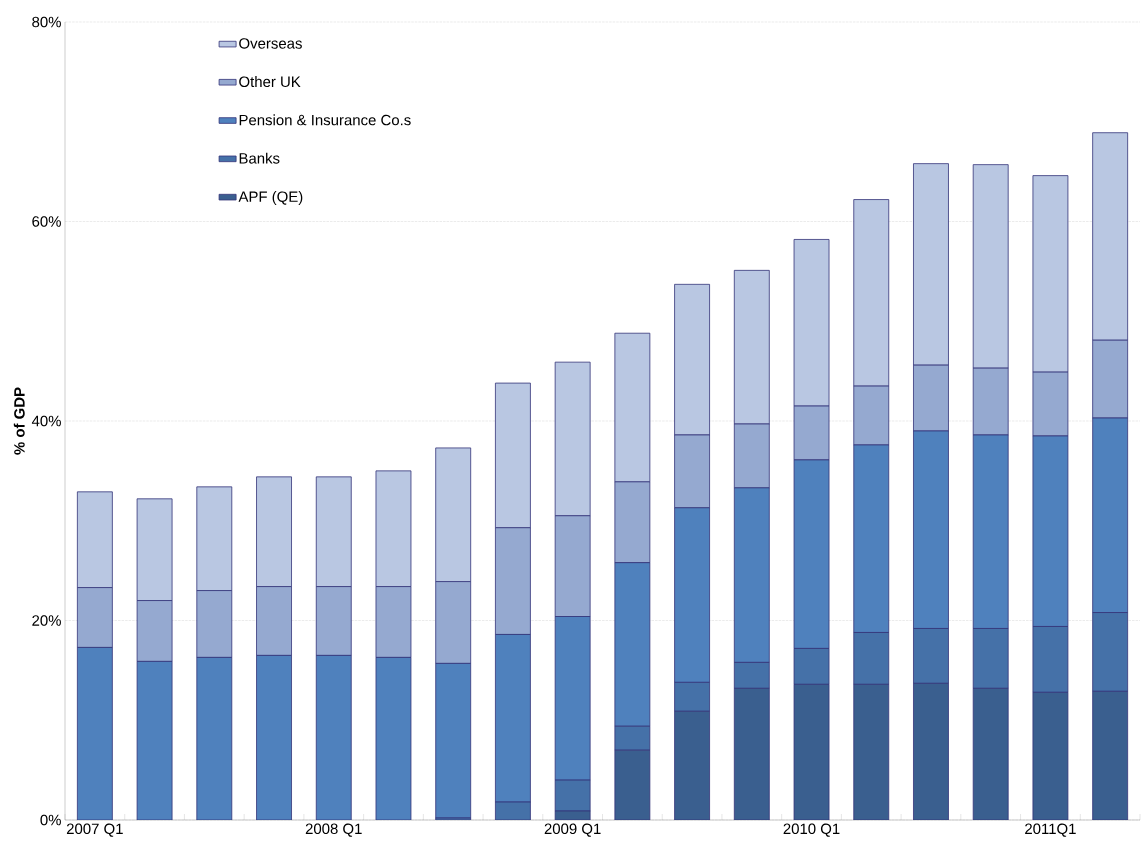 This screenshot has width=1147, height=855. I want to click on x-tick-label: 2007 Q1, so click(94, 830).